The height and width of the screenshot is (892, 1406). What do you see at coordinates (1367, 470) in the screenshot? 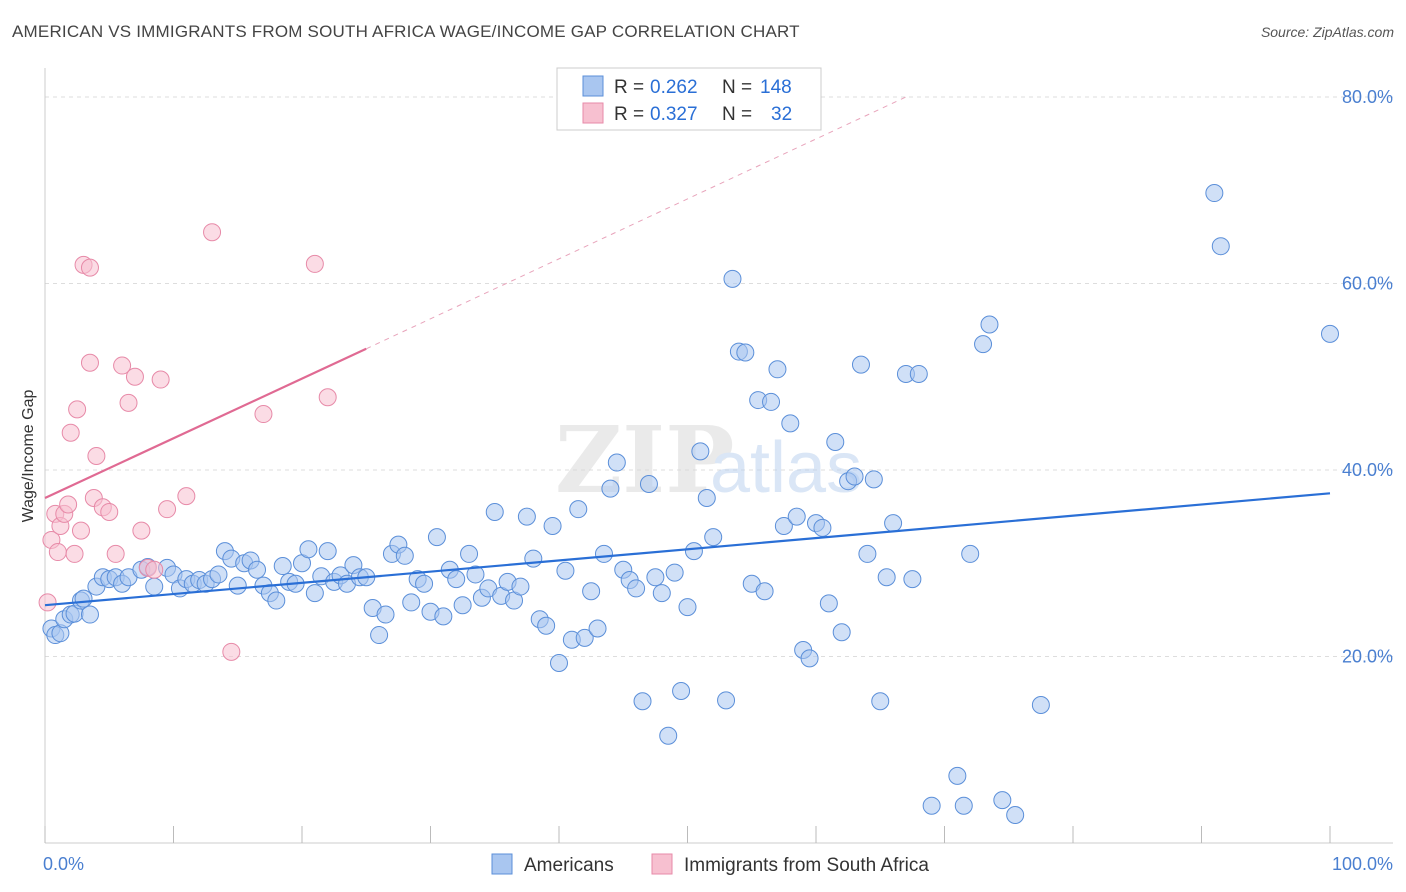
I see `y-tick-label: 40.0%` at bounding box center [1367, 470].